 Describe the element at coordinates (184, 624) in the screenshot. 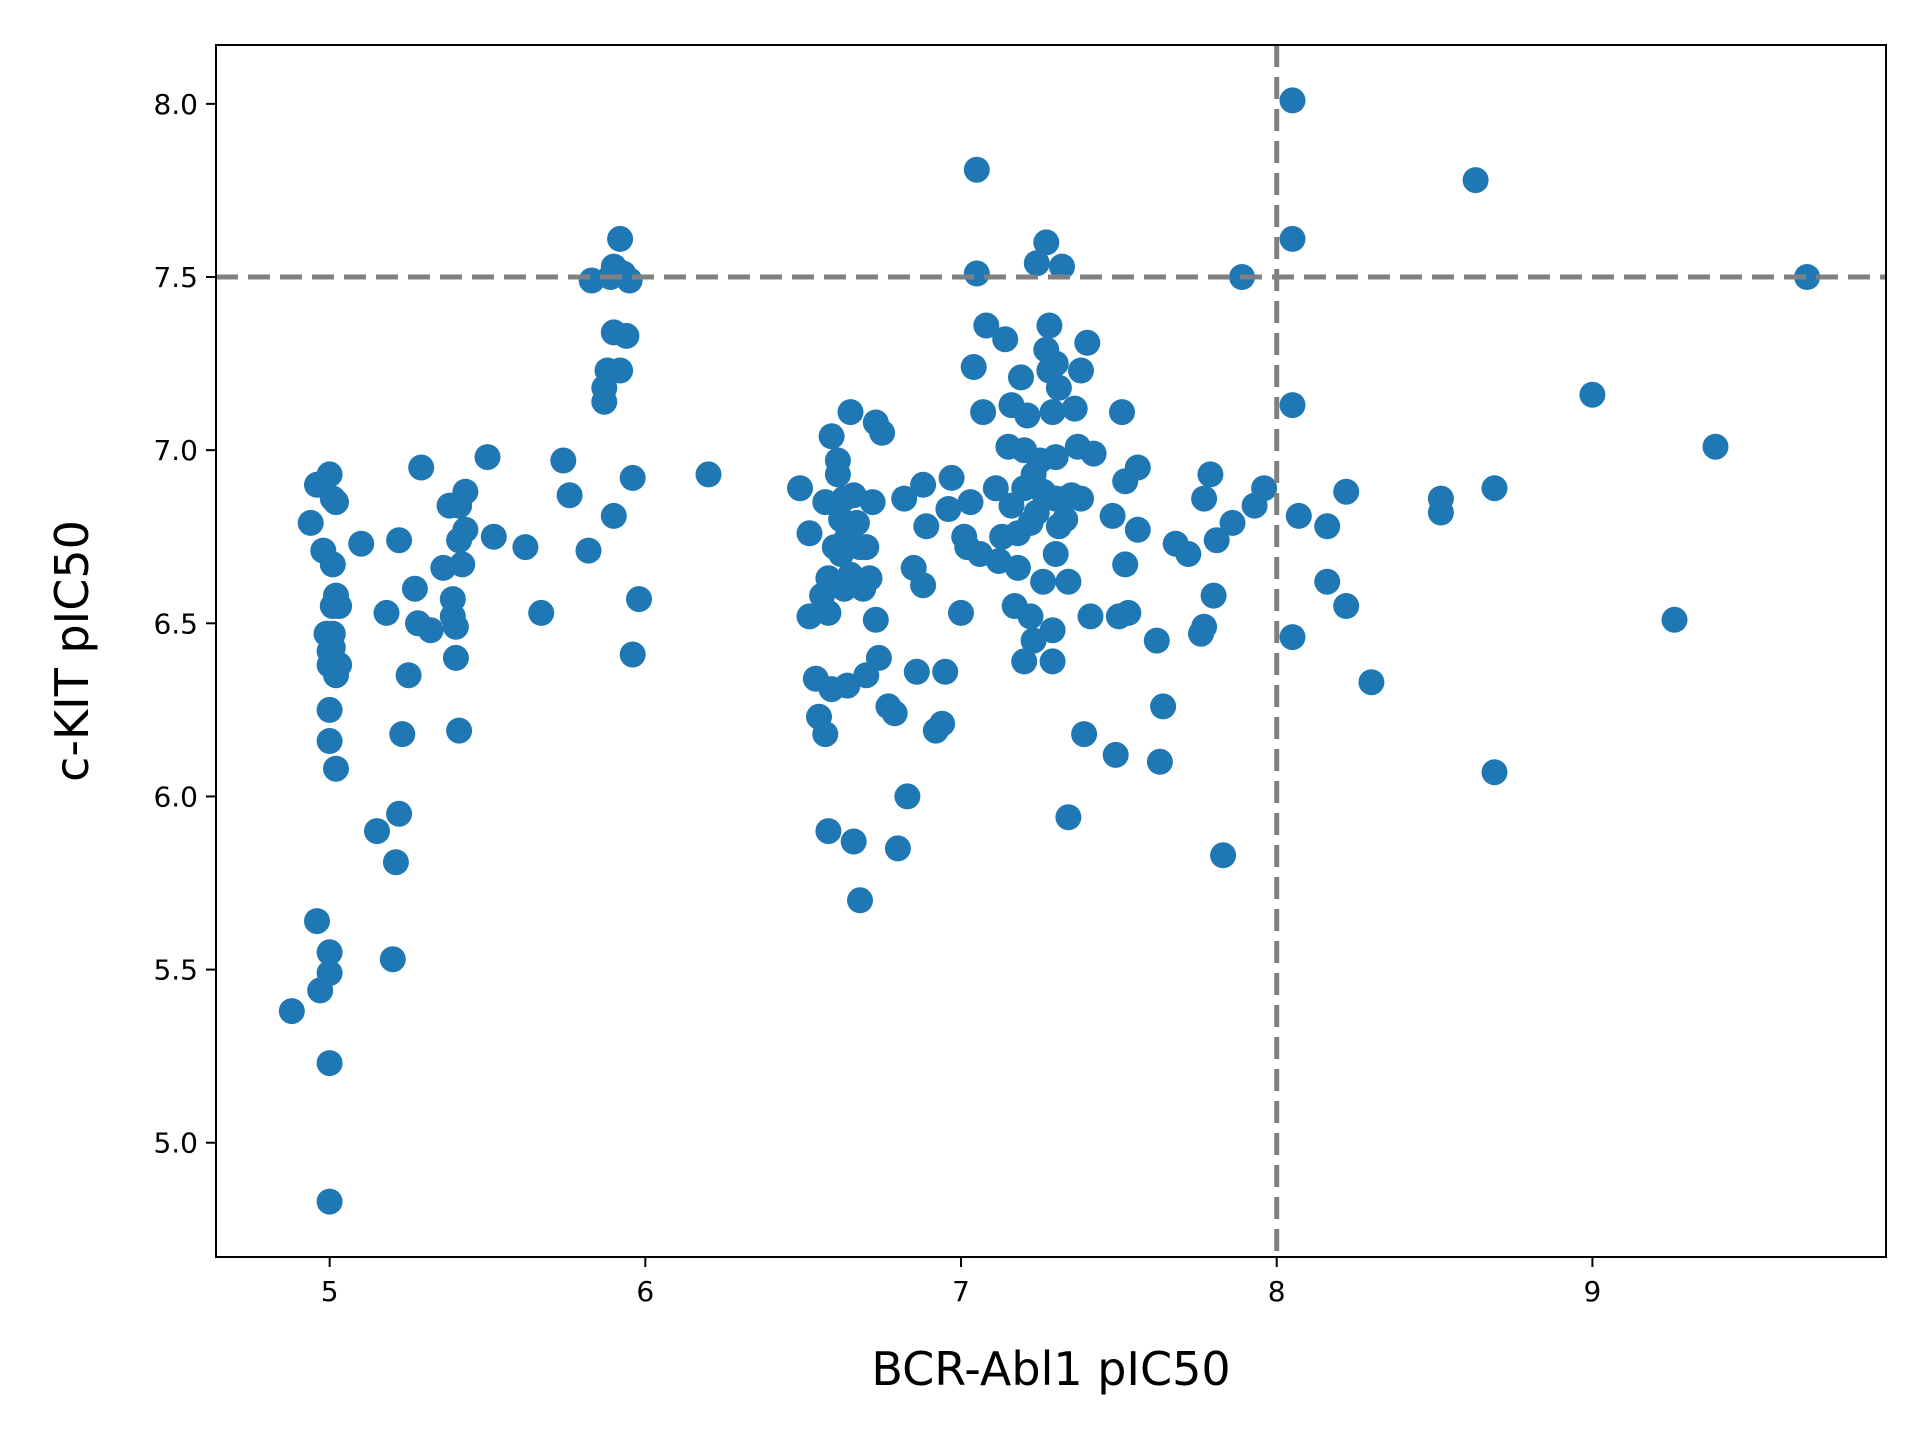

I see `y-axis-ticks: 5.0 5.5 6.0 6.5 7.0 7.5 8.0` at that location.